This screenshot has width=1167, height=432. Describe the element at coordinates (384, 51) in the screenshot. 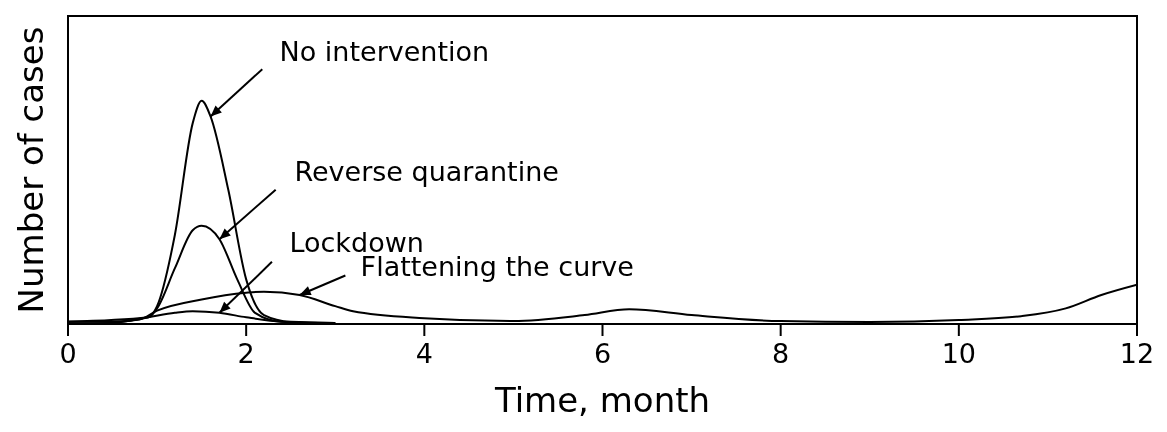

I see `annotation: No intervention` at that location.